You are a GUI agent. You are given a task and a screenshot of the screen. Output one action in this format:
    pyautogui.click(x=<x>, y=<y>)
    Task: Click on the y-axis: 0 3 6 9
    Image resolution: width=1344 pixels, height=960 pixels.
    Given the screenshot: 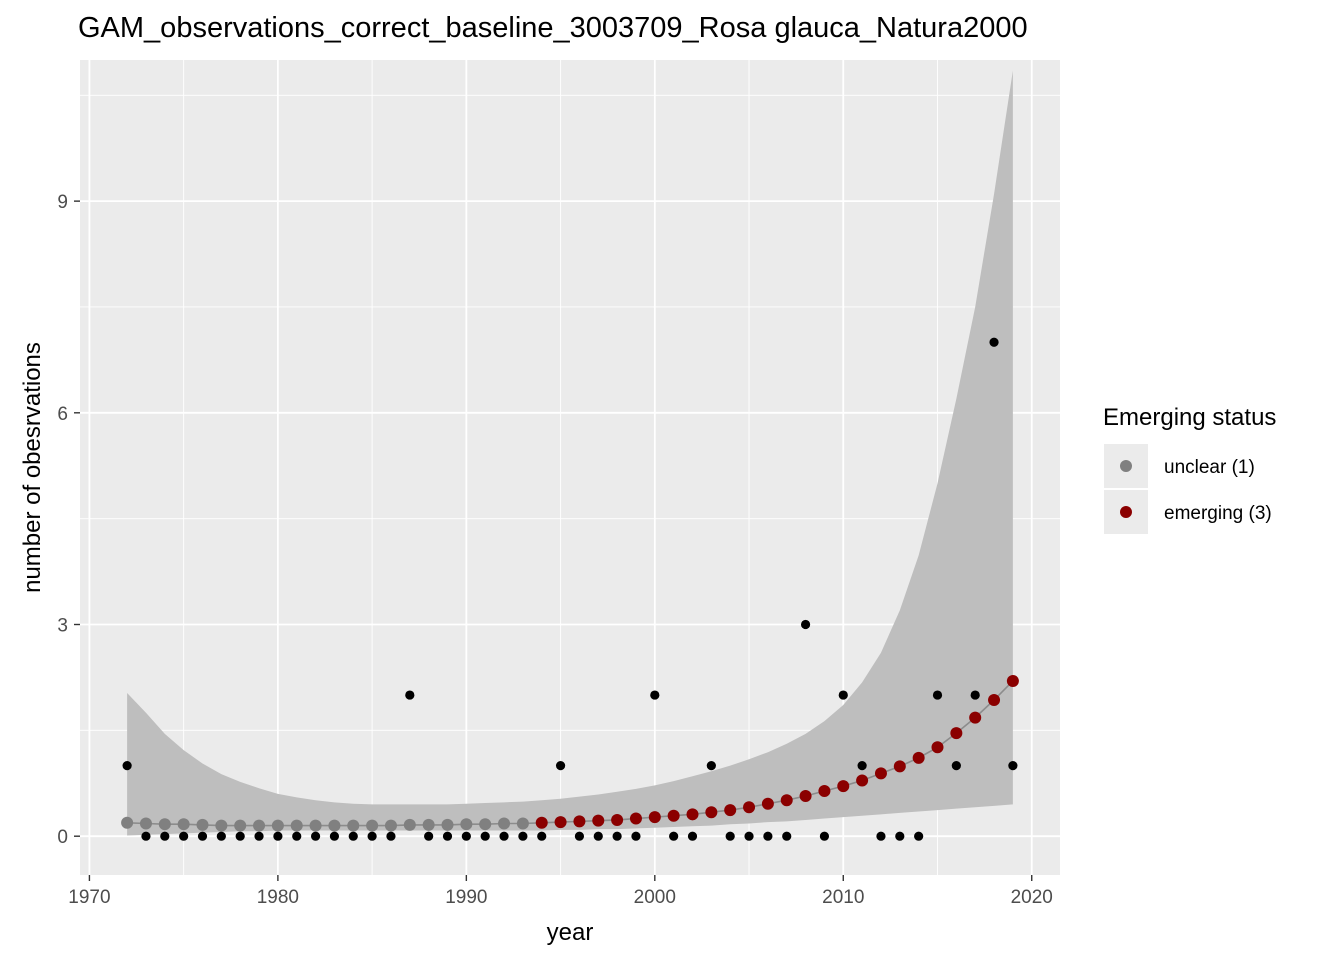 What is the action you would take?
    pyautogui.click(x=68, y=520)
    